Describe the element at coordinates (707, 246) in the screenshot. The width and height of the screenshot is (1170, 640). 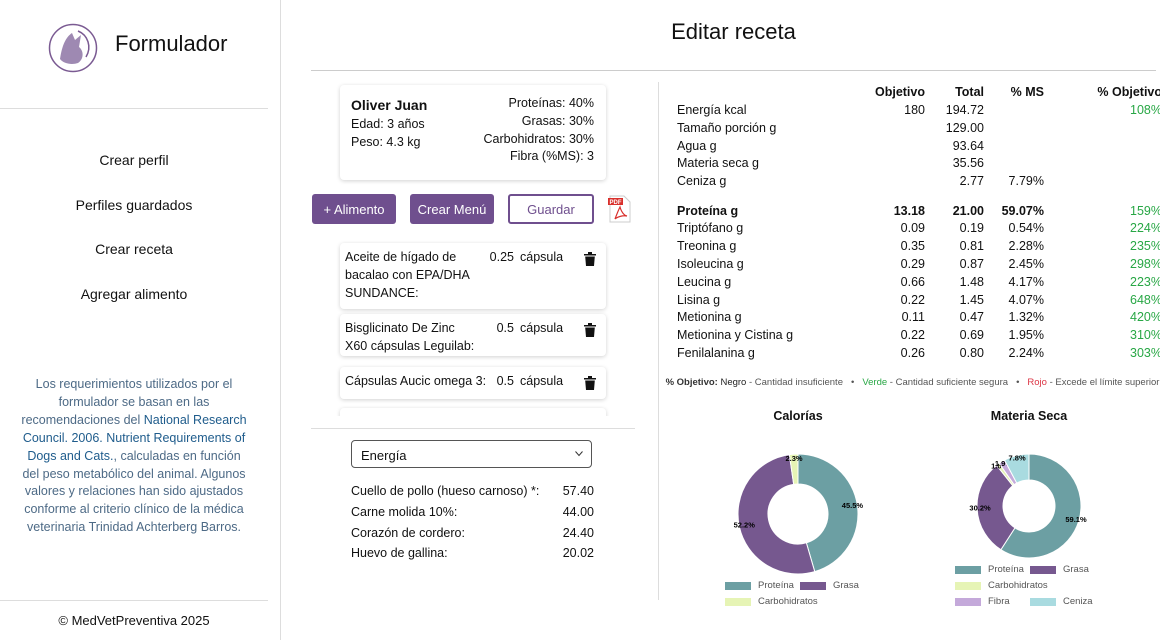
I see `nutrient-name: Treonina g` at that location.